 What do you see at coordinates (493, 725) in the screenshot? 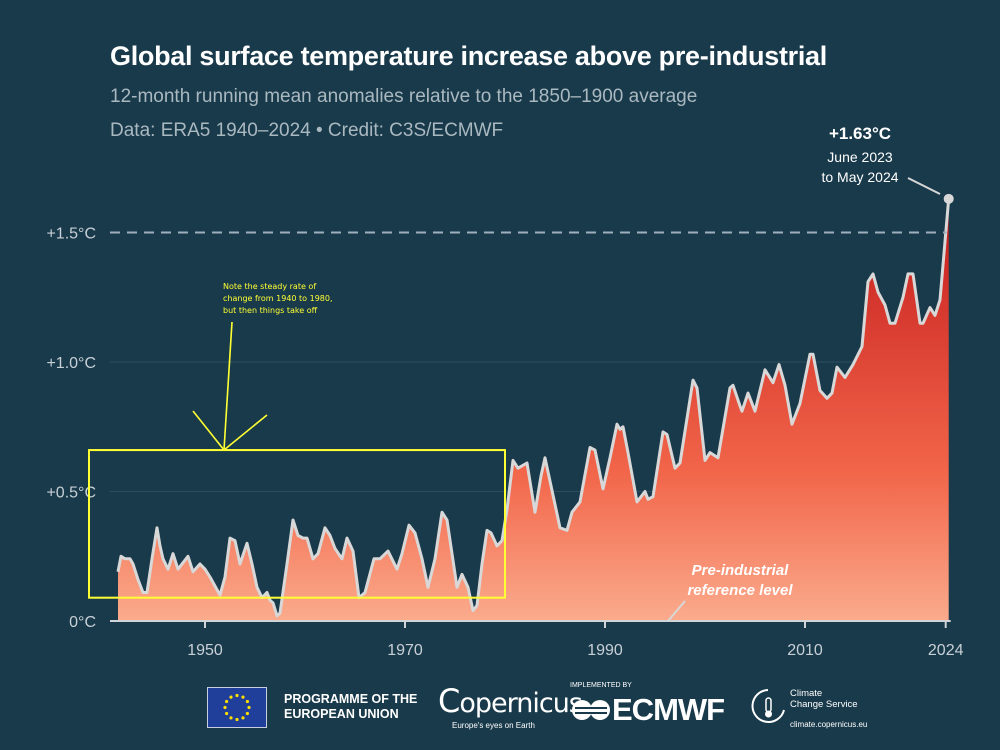
I see `copernicus-tagline: Europe's eyes on Earth` at bounding box center [493, 725].